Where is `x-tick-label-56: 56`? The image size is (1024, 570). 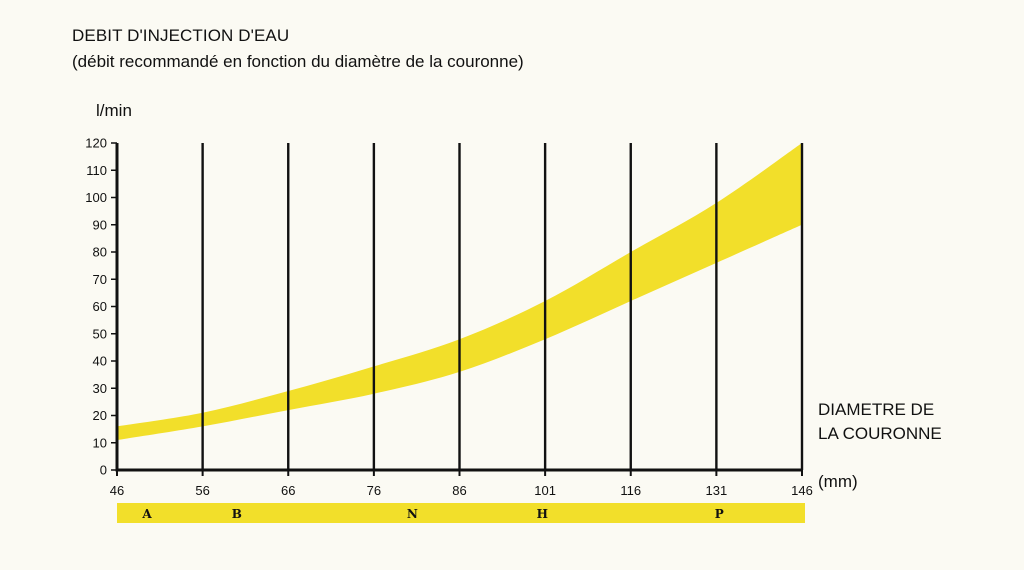 x-tick-label-56: 56 is located at coordinates (202, 490).